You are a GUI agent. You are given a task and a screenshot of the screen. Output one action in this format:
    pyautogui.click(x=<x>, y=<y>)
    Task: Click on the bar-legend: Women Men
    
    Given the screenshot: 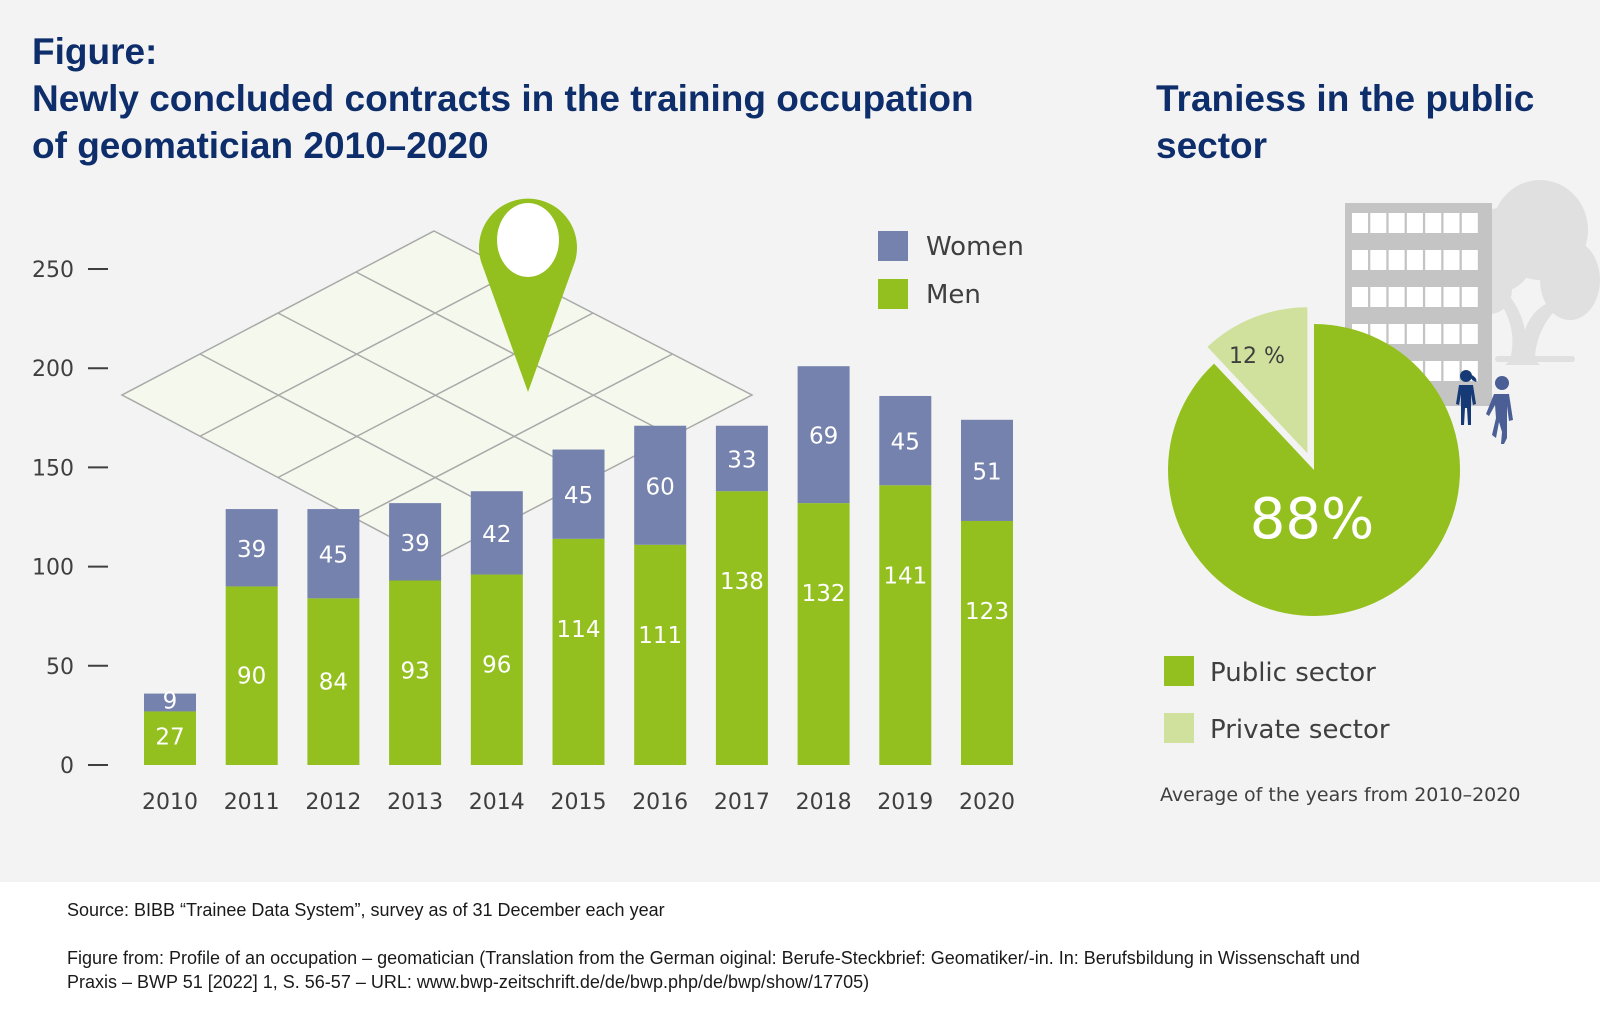 What is the action you would take?
    pyautogui.click(x=951, y=270)
    